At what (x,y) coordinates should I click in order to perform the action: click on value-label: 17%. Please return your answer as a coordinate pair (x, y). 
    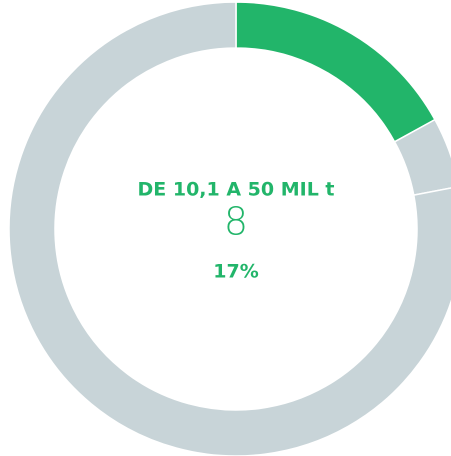
    Looking at the image, I should click on (235, 272).